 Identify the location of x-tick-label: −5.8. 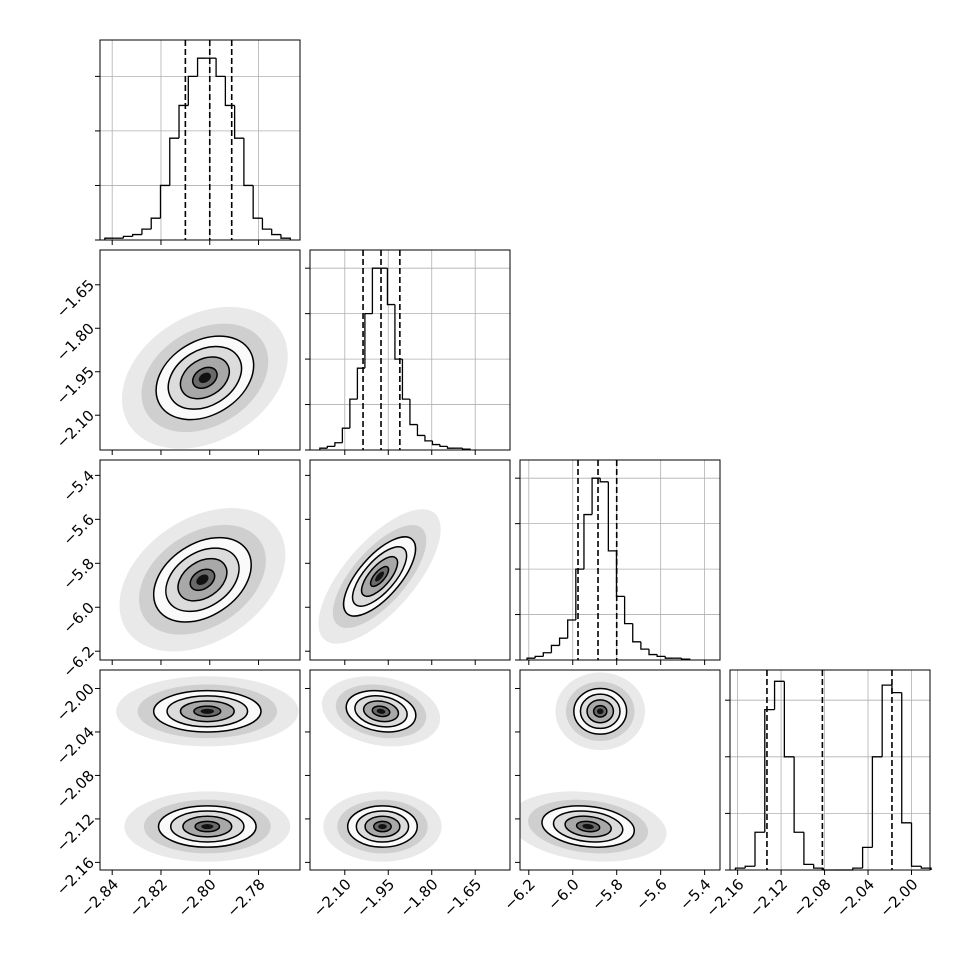
(607, 894).